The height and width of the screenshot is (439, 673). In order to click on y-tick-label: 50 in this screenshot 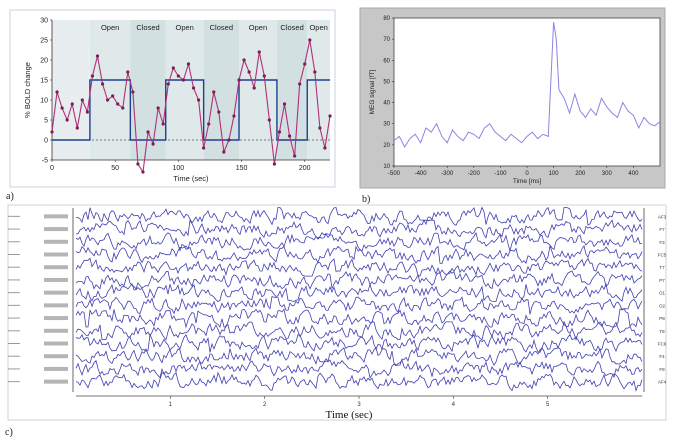, I will do `click(386, 82)`.